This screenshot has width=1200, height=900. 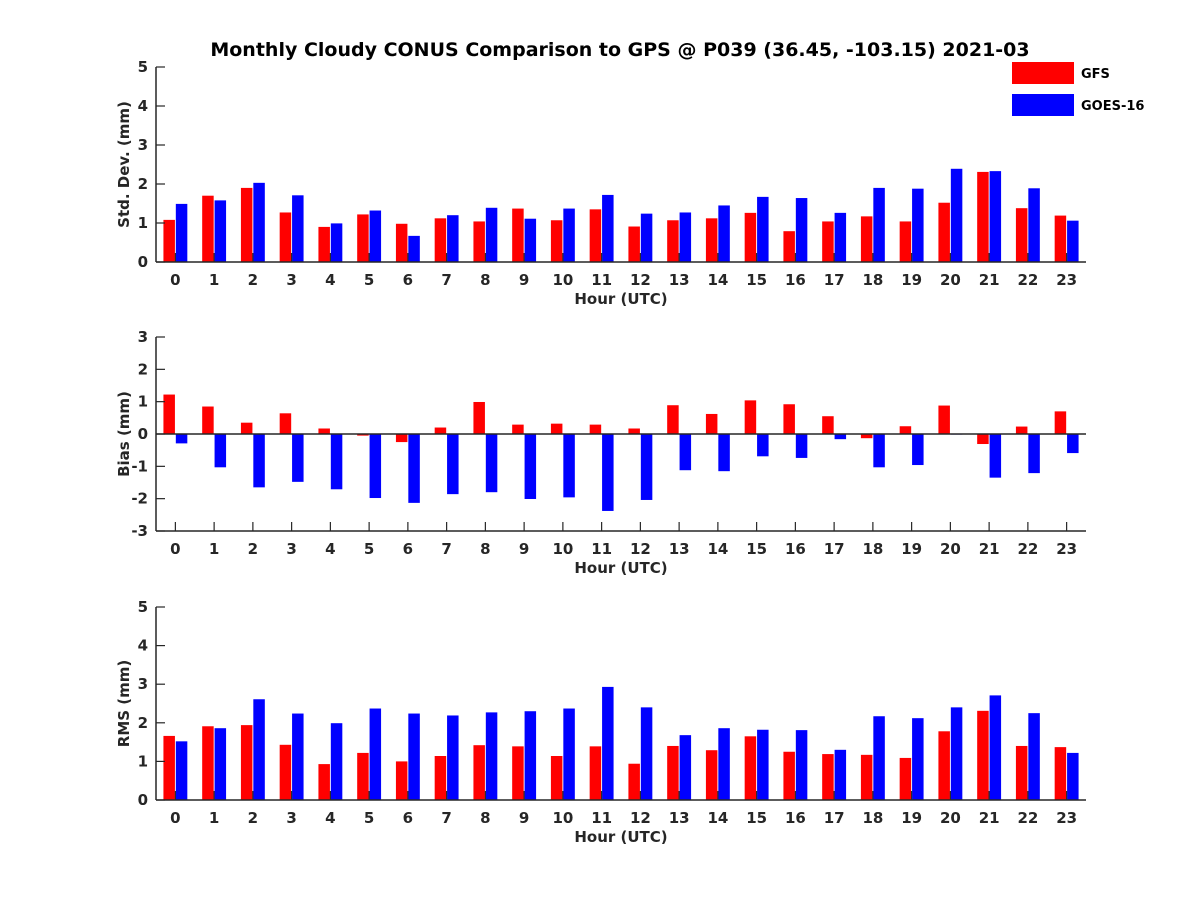 I want to click on x-tick-label: 4, so click(x=330, y=818).